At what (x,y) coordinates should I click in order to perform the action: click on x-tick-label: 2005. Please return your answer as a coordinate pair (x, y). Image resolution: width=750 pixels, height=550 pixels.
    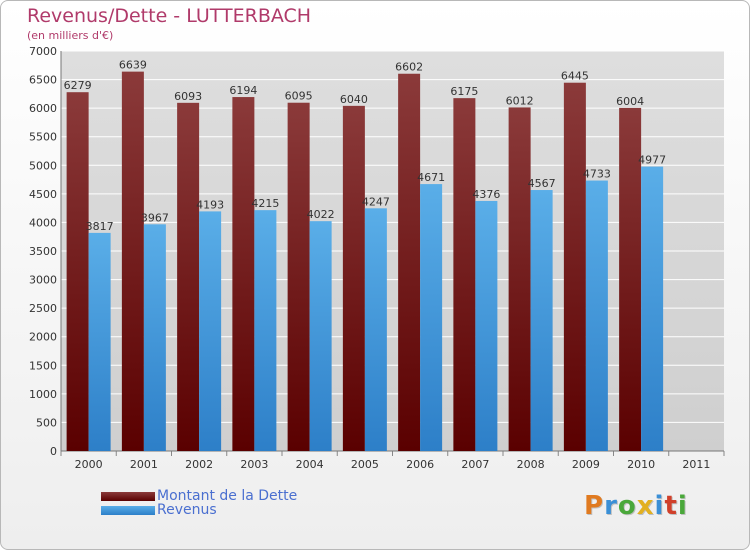
    Looking at the image, I should click on (365, 464).